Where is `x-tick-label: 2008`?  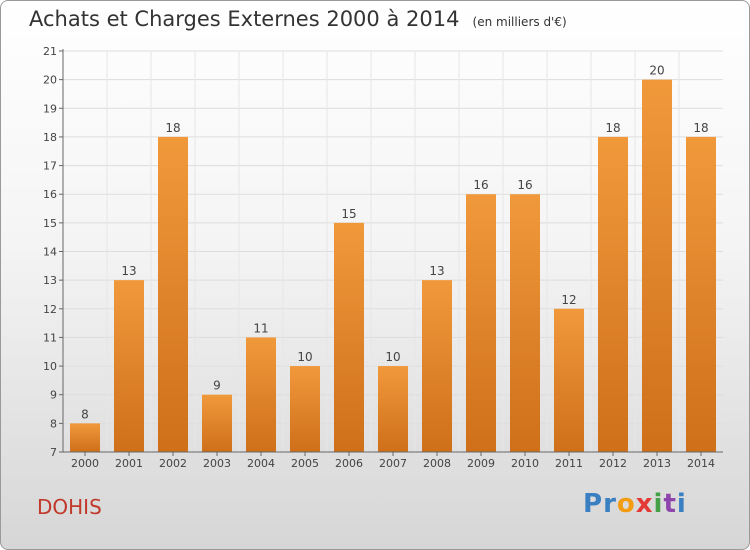 x-tick-label: 2008 is located at coordinates (437, 463).